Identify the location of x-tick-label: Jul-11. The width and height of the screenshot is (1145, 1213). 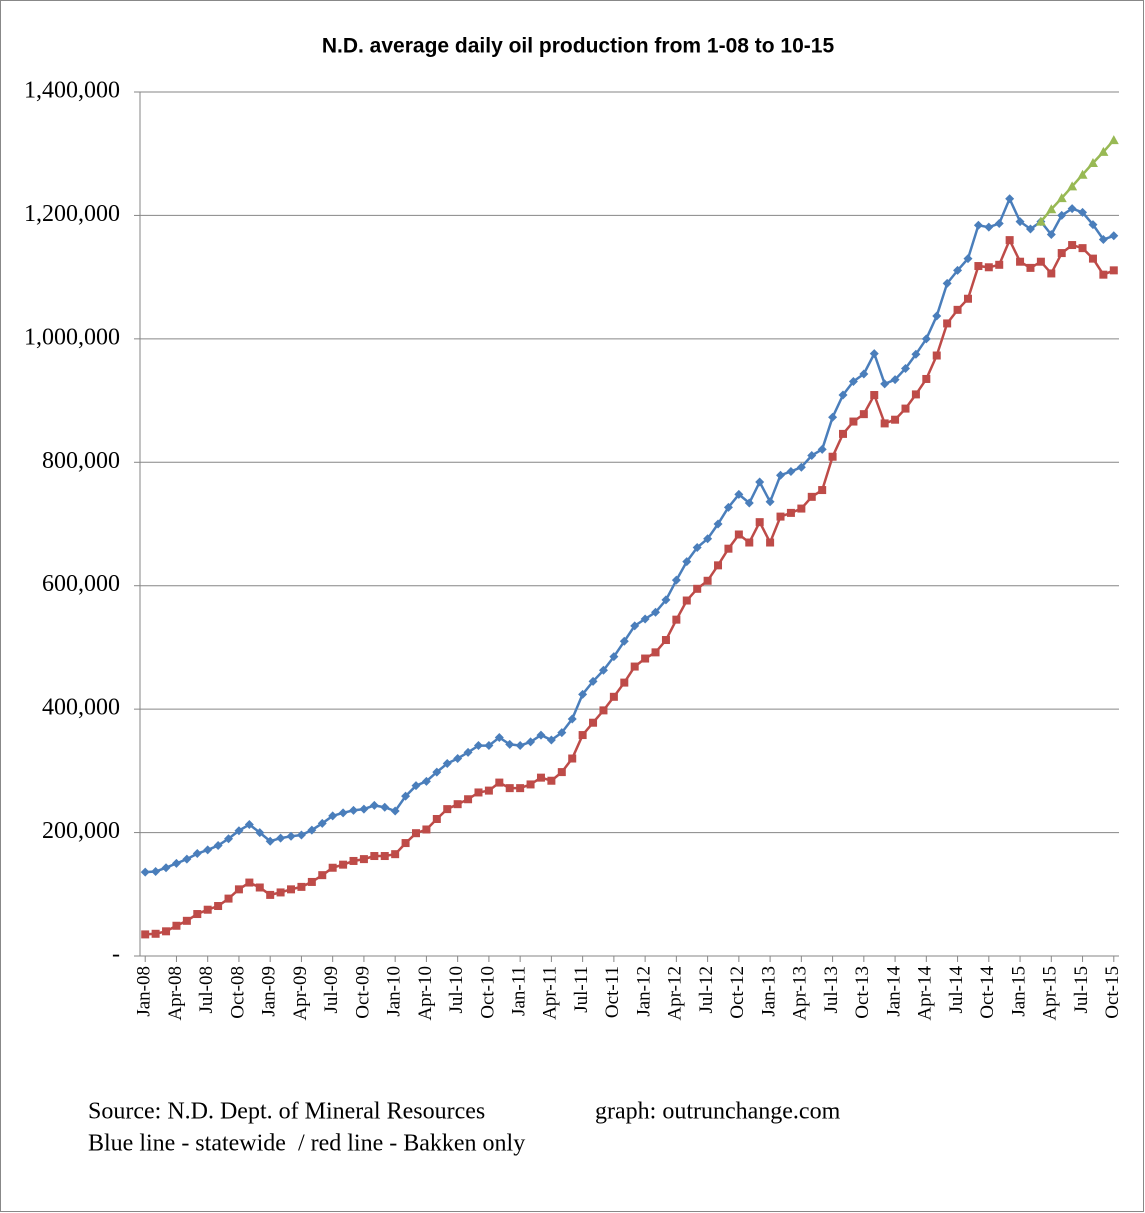
(581, 989).